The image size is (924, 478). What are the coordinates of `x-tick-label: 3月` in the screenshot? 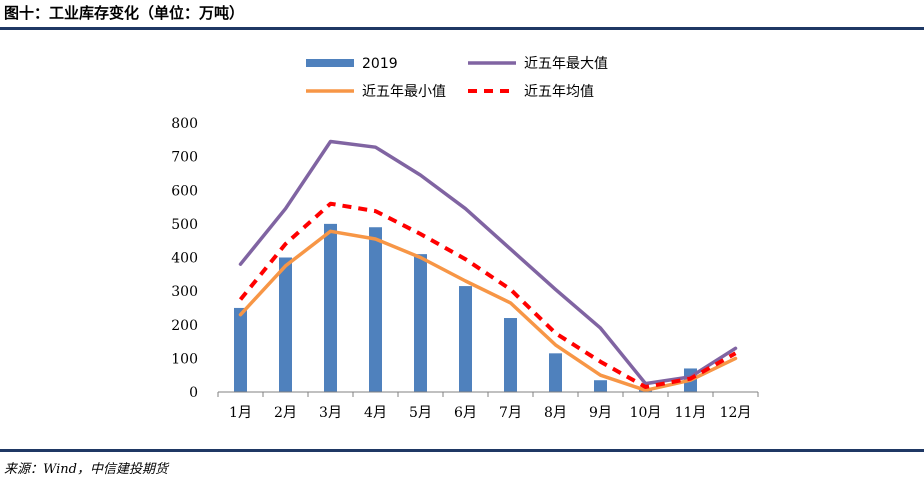 It's located at (330, 413).